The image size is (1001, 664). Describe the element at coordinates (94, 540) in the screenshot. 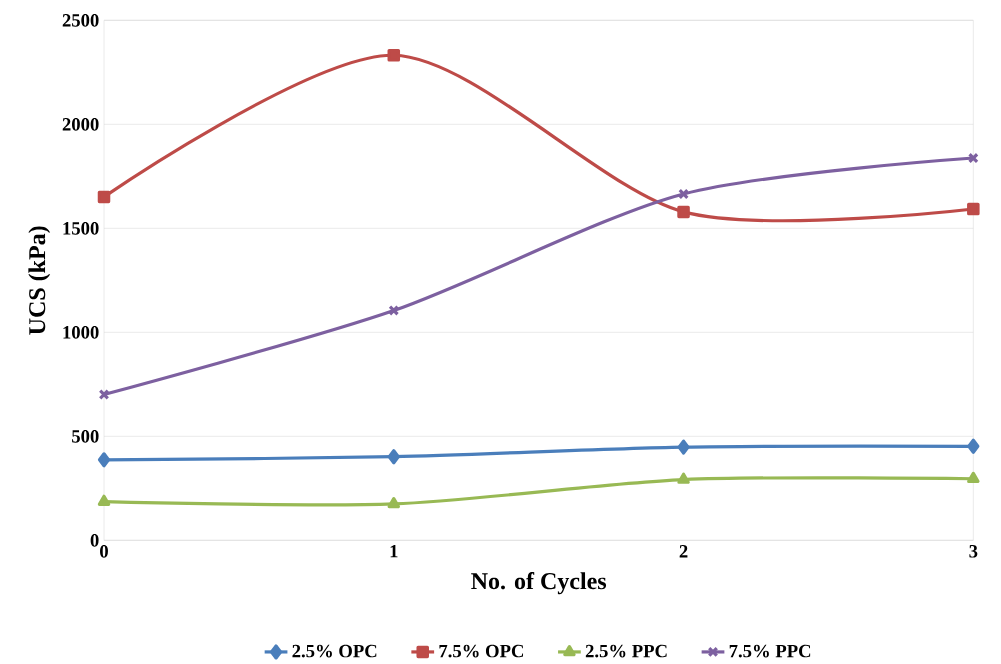

I see `y-tick-label: 0` at that location.